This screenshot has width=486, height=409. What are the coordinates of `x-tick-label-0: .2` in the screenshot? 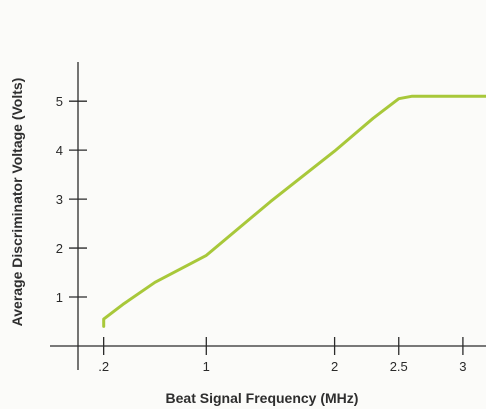 It's located at (103, 366).